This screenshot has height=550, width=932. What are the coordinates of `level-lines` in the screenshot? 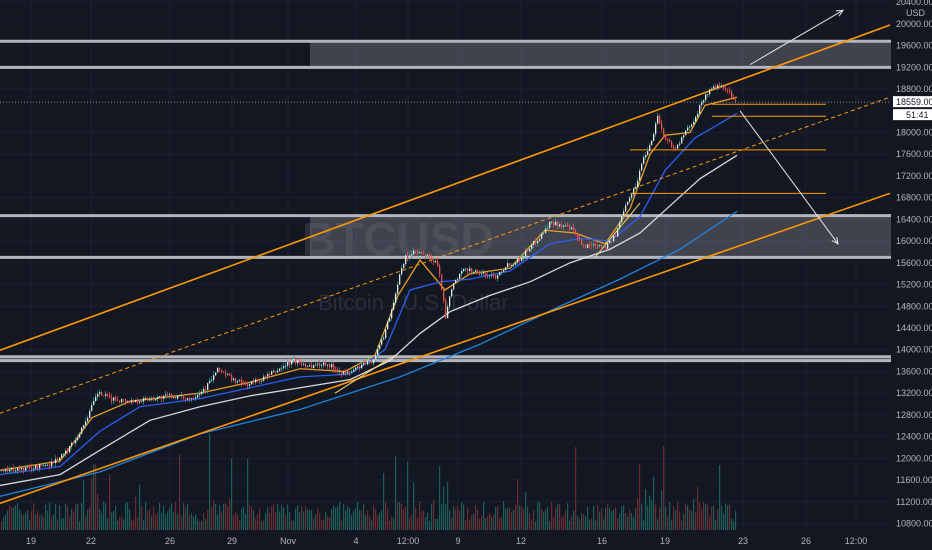 It's located at (728, 148).